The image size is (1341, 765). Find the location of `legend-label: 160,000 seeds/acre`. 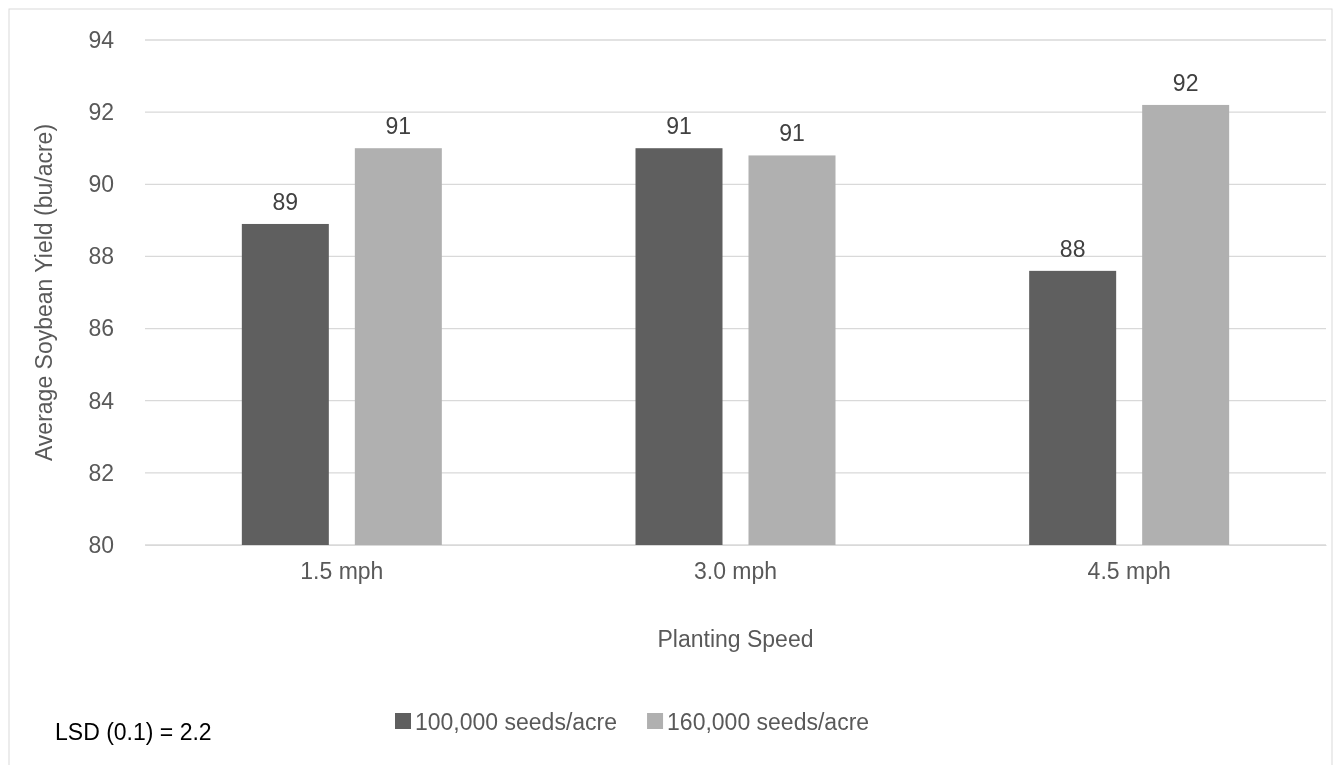

legend-label: 160,000 seeds/acre is located at coordinates (768, 722).